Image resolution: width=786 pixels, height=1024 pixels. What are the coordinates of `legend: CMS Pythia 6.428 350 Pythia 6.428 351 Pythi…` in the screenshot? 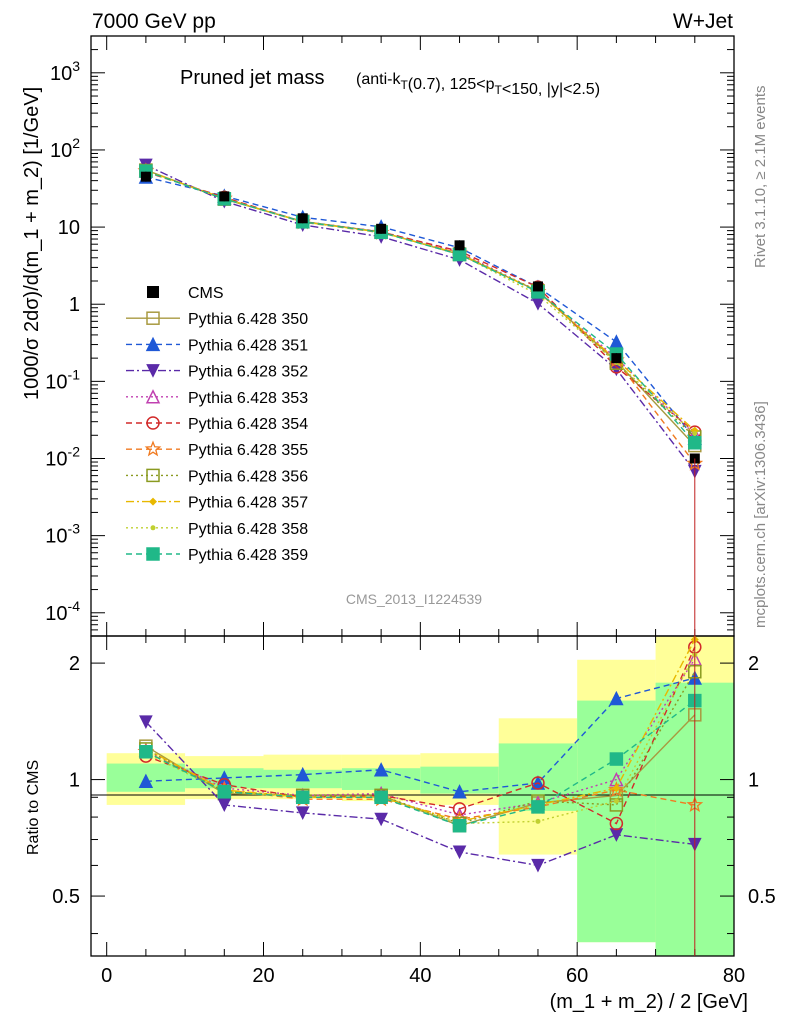 It's located at (217, 424).